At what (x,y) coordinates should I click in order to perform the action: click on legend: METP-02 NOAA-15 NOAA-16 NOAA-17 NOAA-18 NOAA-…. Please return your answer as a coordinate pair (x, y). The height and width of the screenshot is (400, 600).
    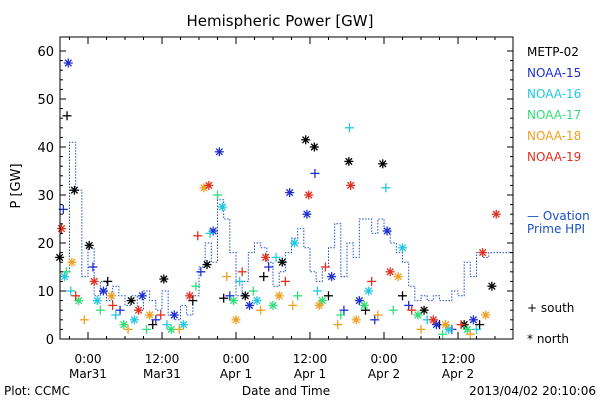
    Looking at the image, I should click on (558, 195).